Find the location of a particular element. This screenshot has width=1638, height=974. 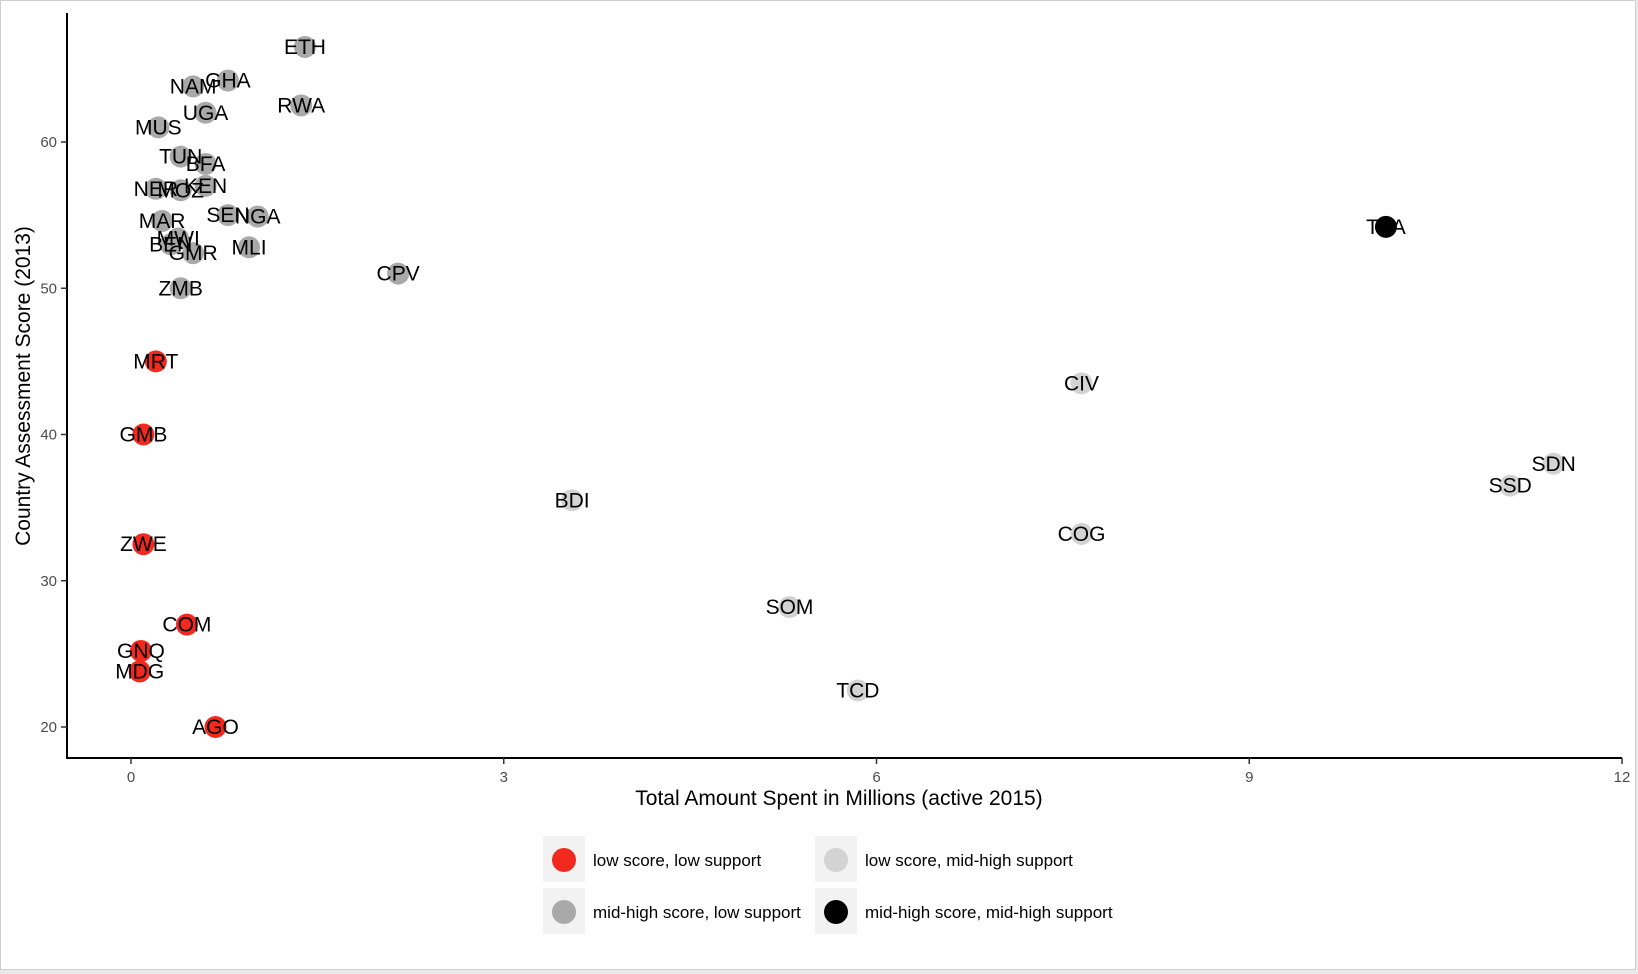

point-gha is located at coordinates (227, 80).